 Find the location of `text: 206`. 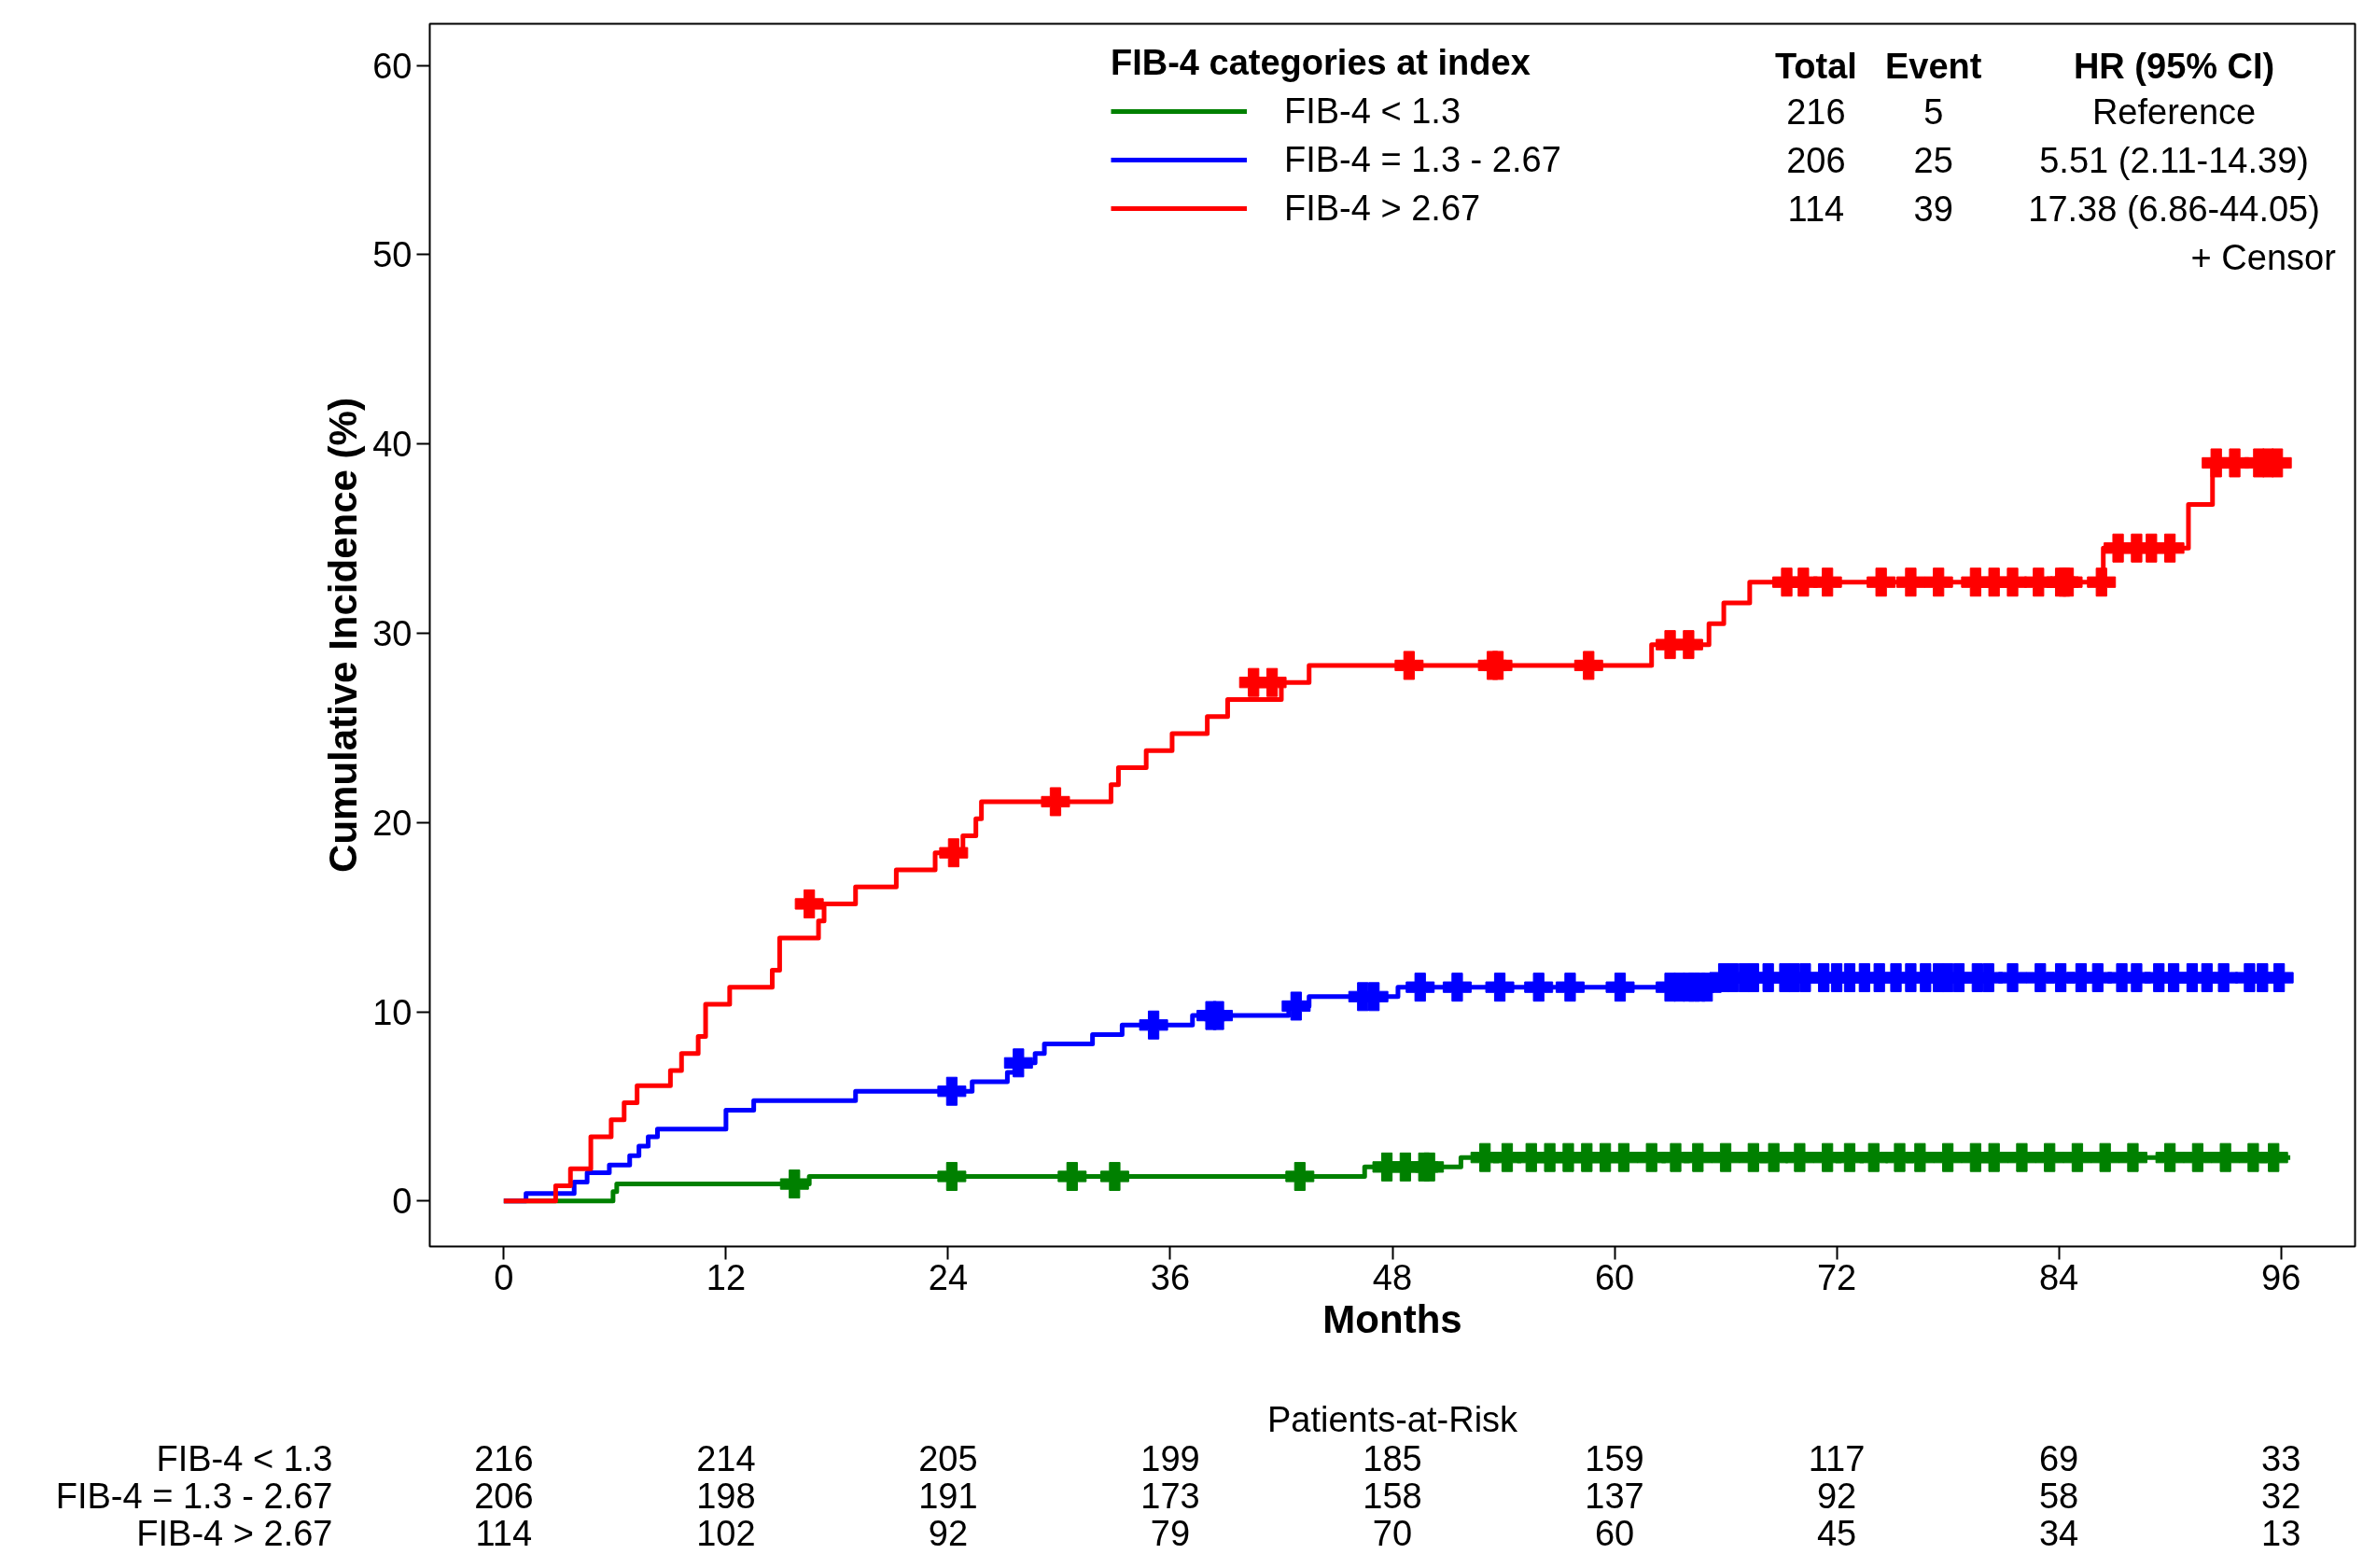

text: 206 is located at coordinates (504, 1496).